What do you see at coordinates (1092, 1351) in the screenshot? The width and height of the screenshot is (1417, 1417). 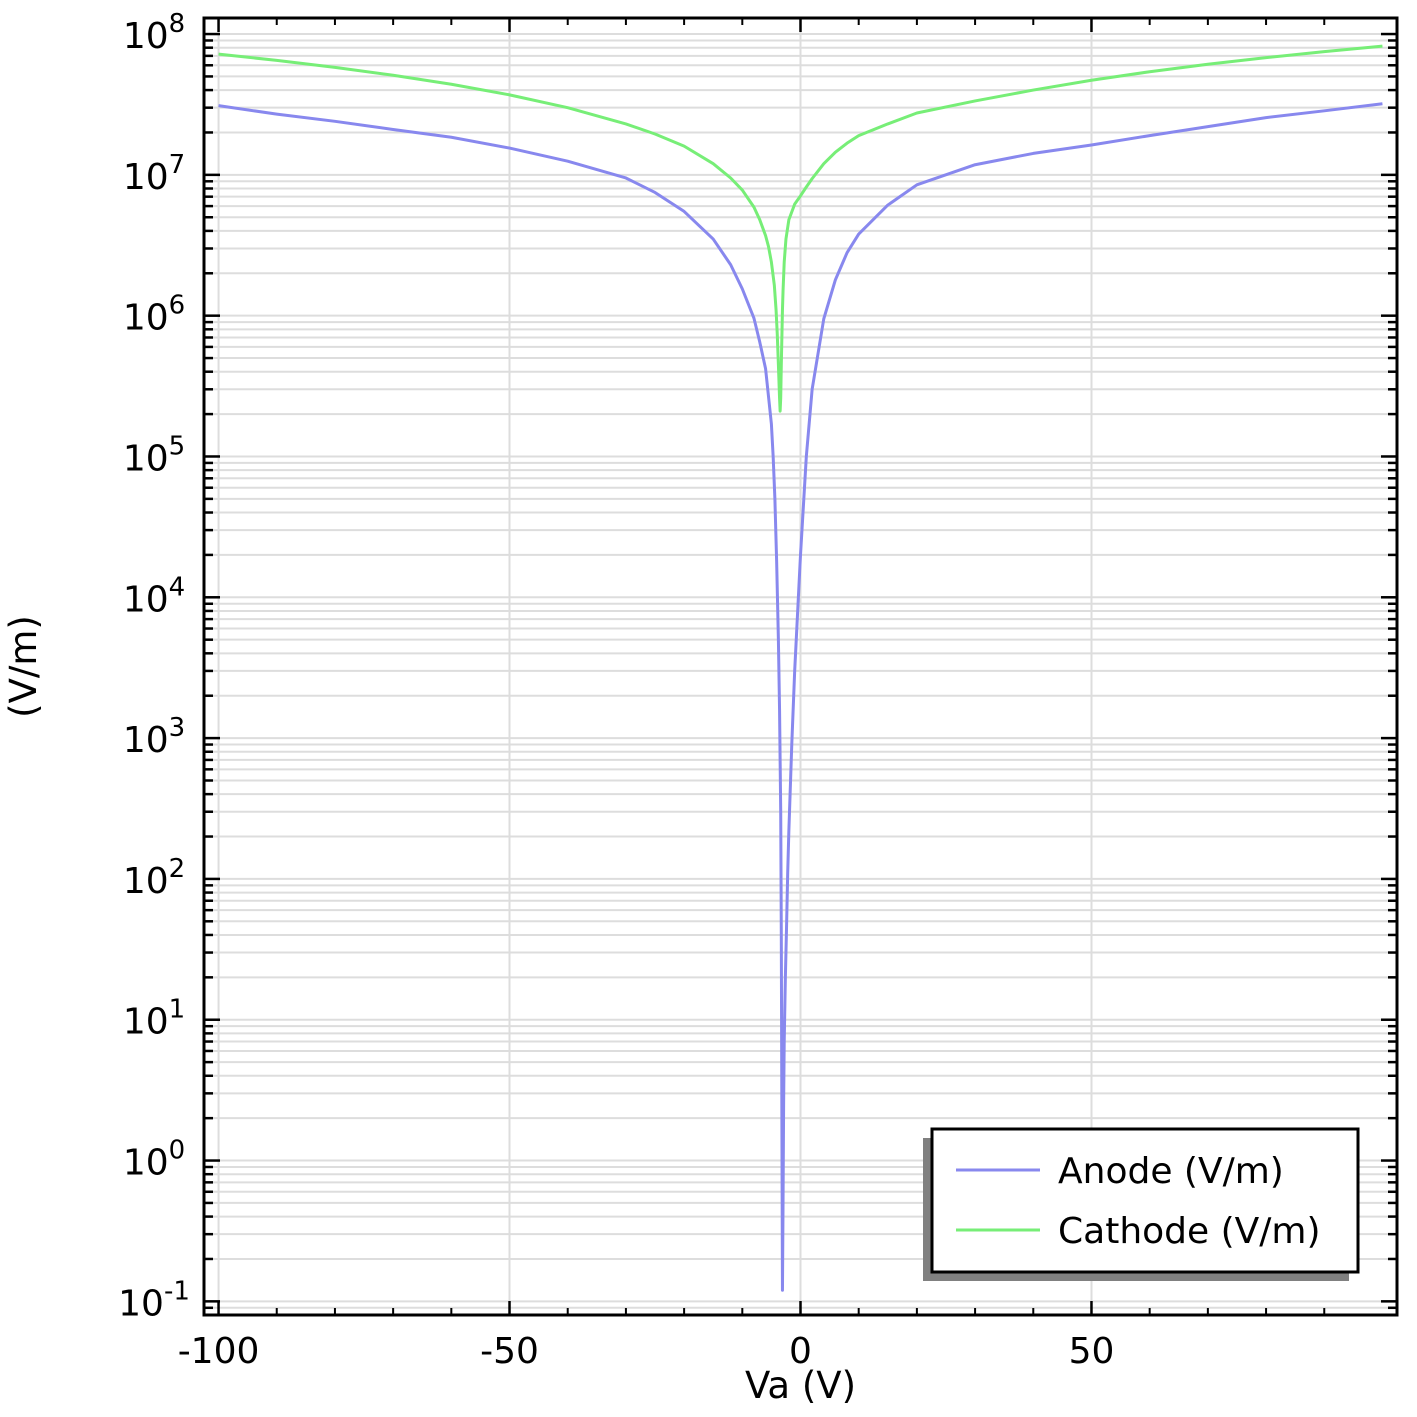 I see `x-tick-label: 50` at bounding box center [1092, 1351].